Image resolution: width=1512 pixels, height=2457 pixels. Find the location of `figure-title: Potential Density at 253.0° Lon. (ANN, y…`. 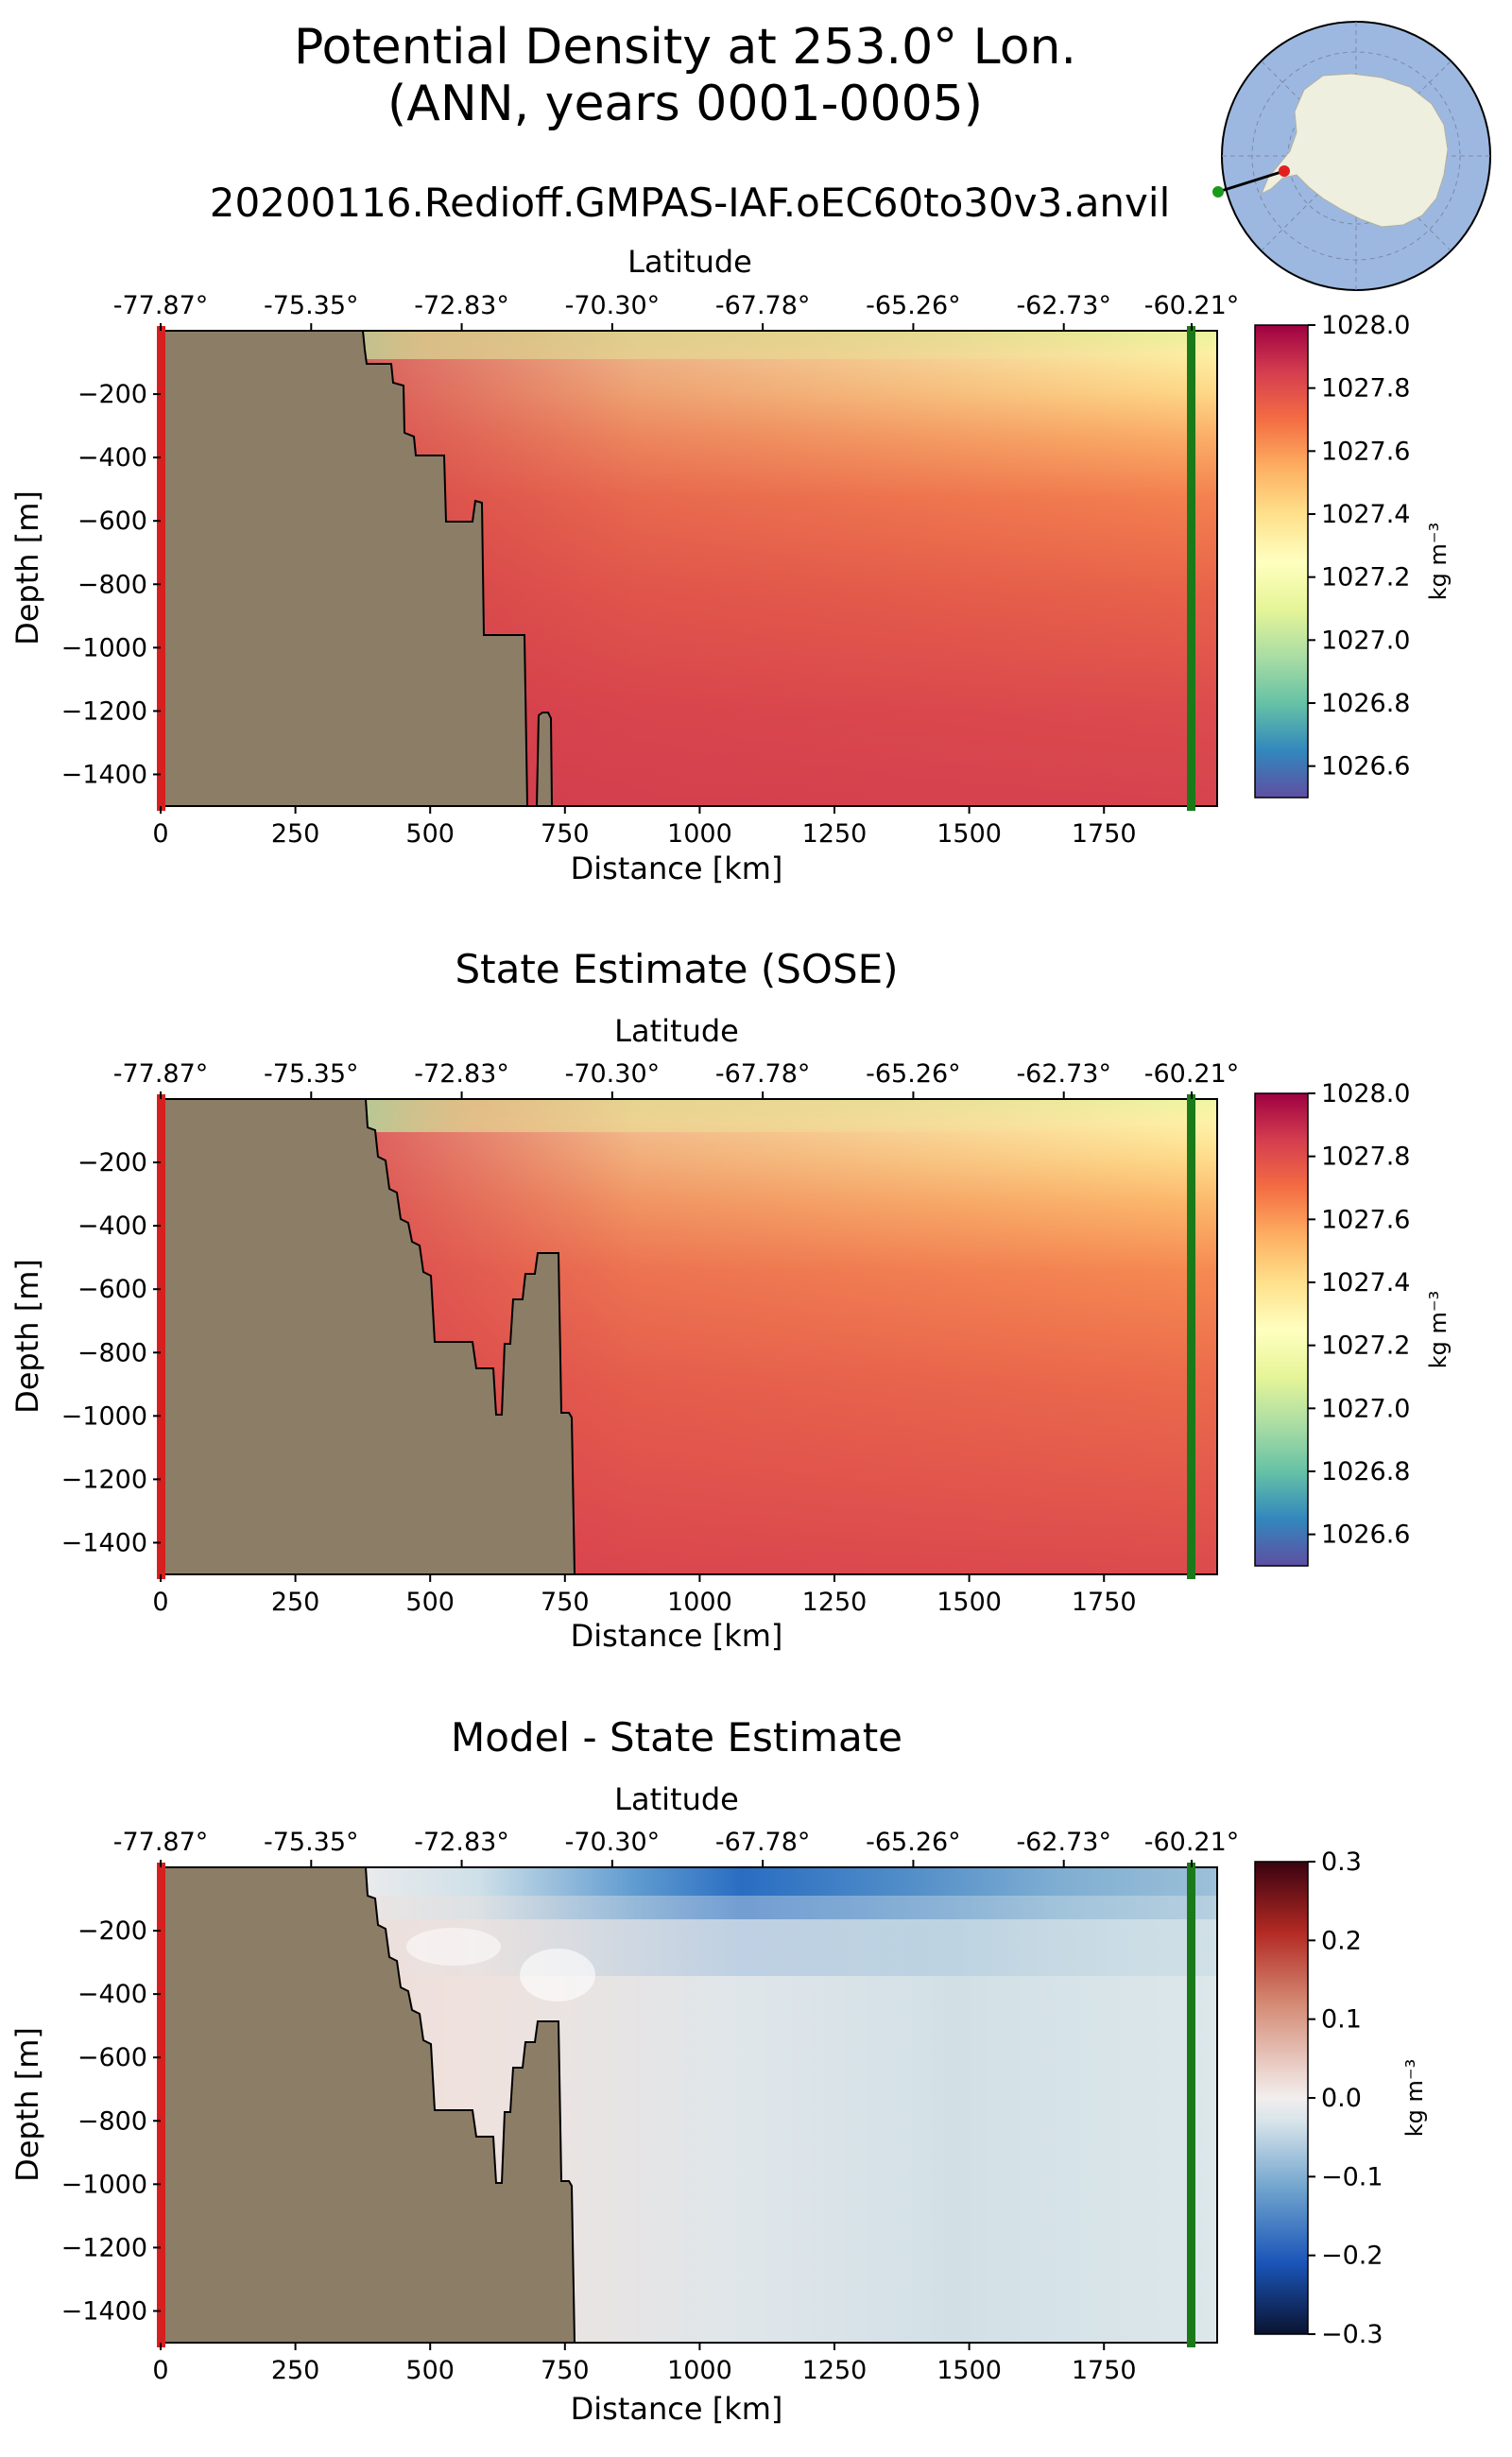

figure-title: Potential Density at 253.0° Lon. (ANN, y… is located at coordinates (685, 75).